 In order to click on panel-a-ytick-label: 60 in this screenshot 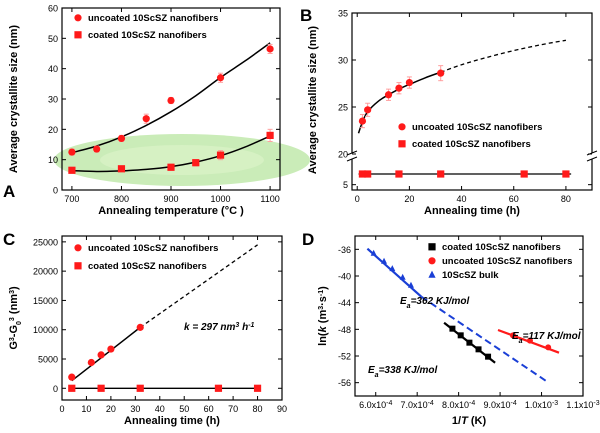, I will do `click(53, 9)`.